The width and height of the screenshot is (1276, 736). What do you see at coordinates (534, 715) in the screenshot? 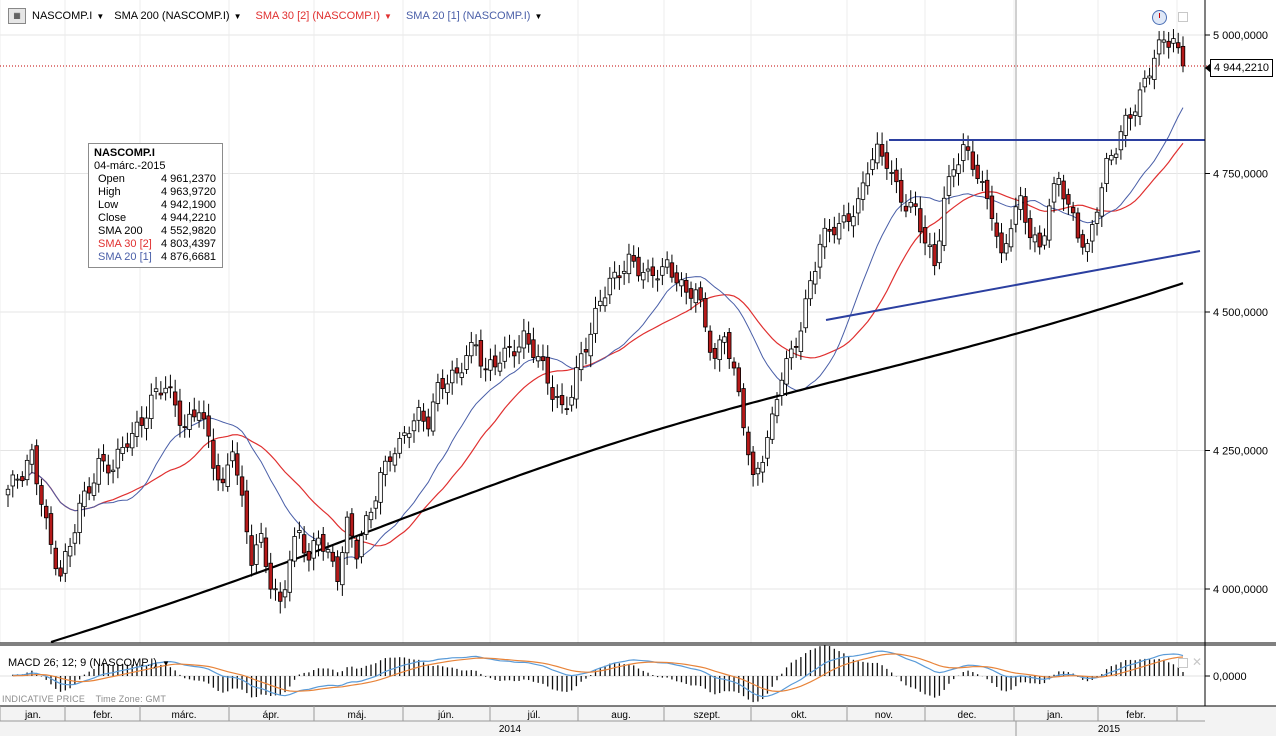
I see `month-label: júl.` at bounding box center [534, 715].